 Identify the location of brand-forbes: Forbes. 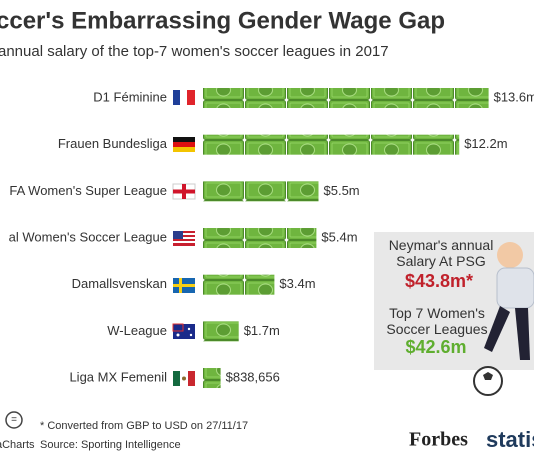
(438, 440).